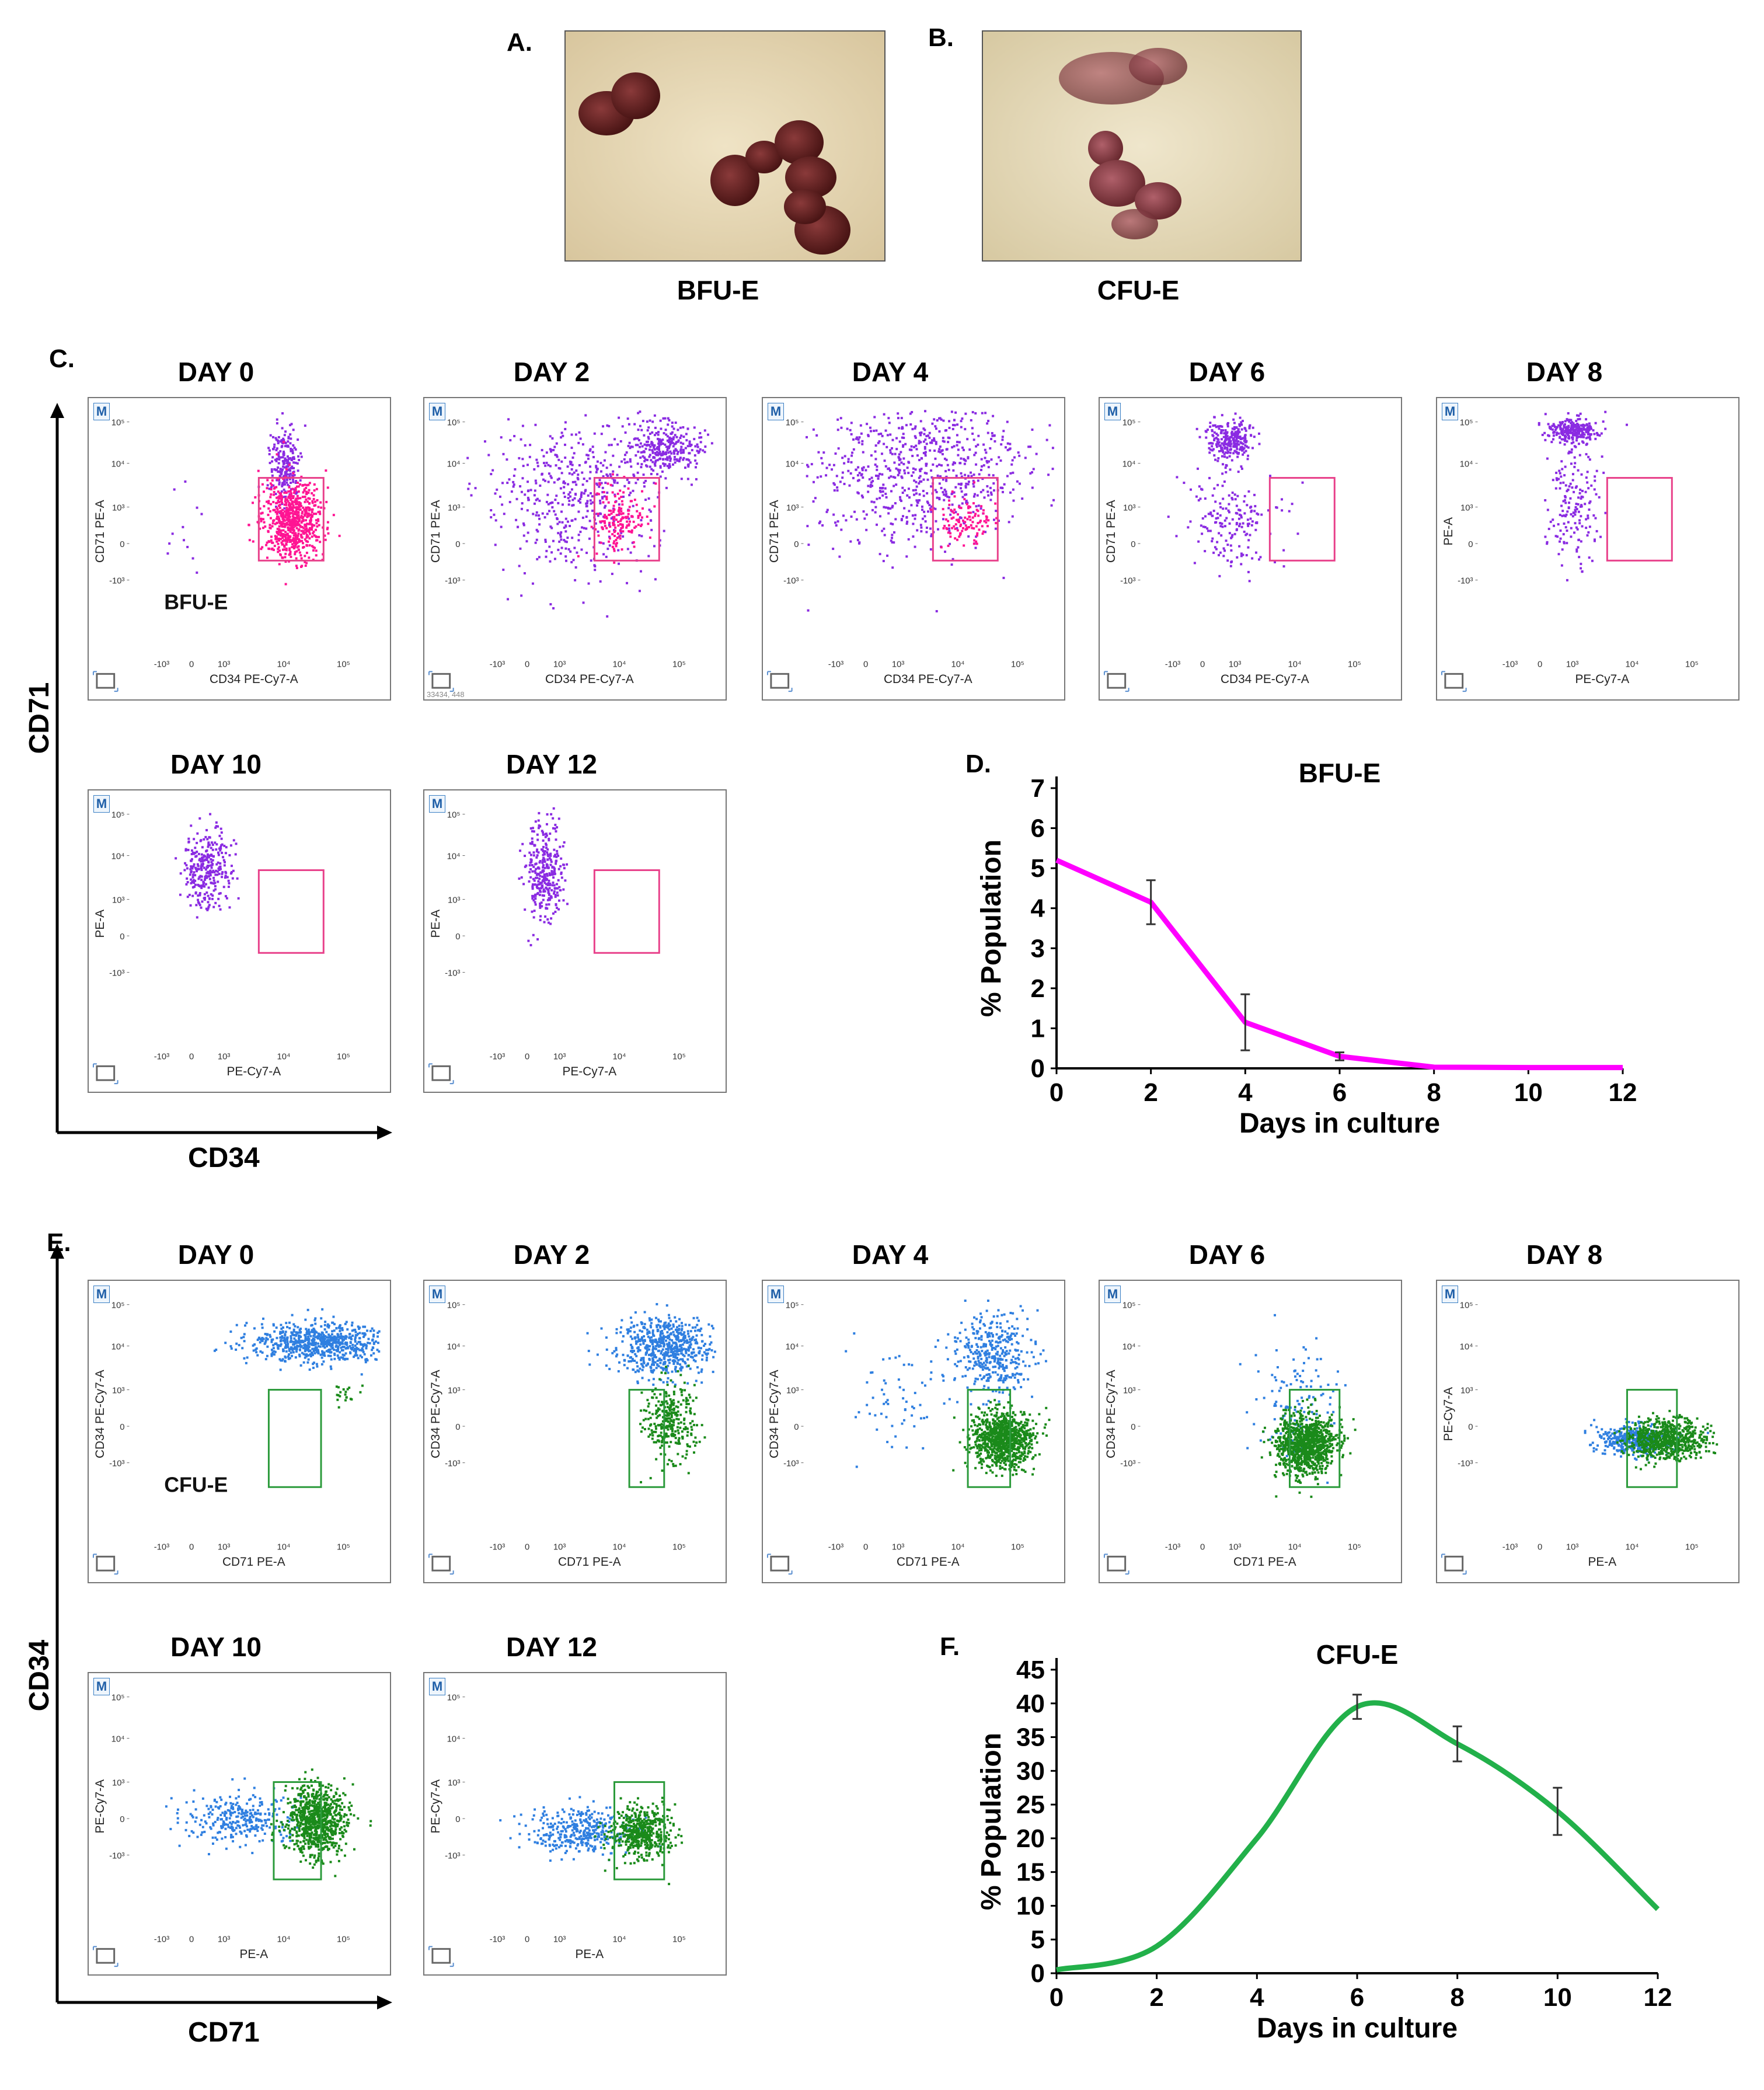 This screenshot has height=2090, width=1764. I want to click on e-plot-5-title: DAY 10, so click(216, 1647).